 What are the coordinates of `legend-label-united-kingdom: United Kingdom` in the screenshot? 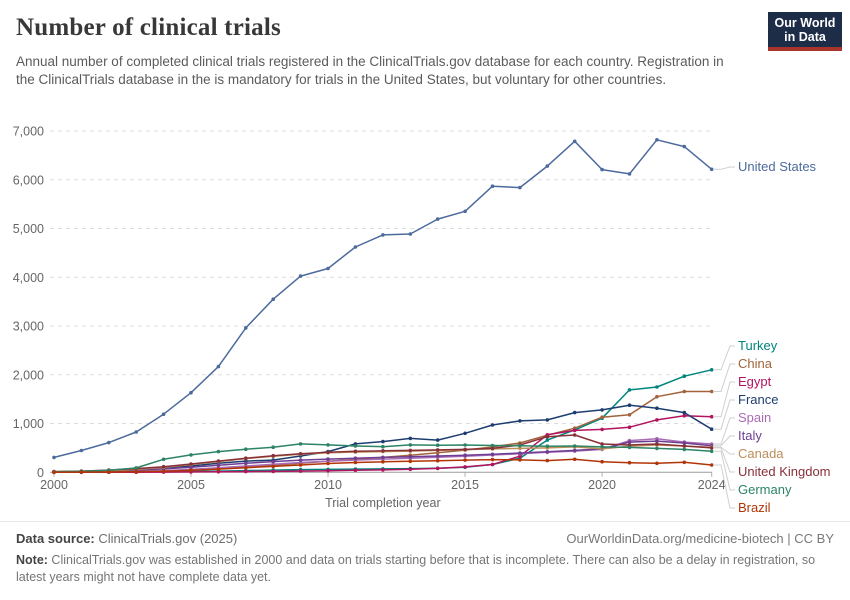 It's located at (784, 471).